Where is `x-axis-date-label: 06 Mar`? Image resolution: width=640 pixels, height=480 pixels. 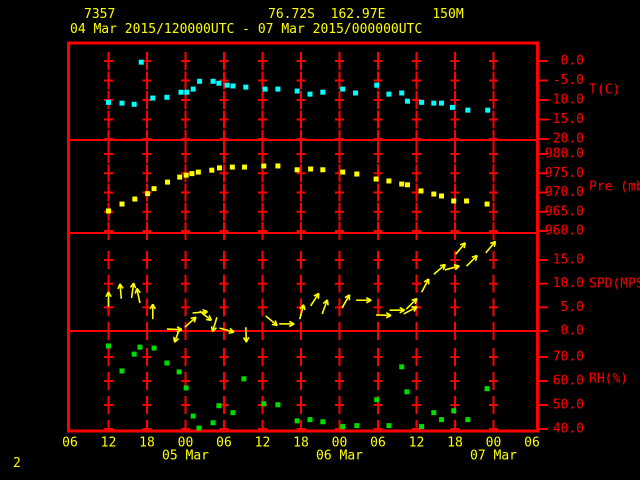
x-axis-date-label: 06 Mar is located at coordinates (339, 456).